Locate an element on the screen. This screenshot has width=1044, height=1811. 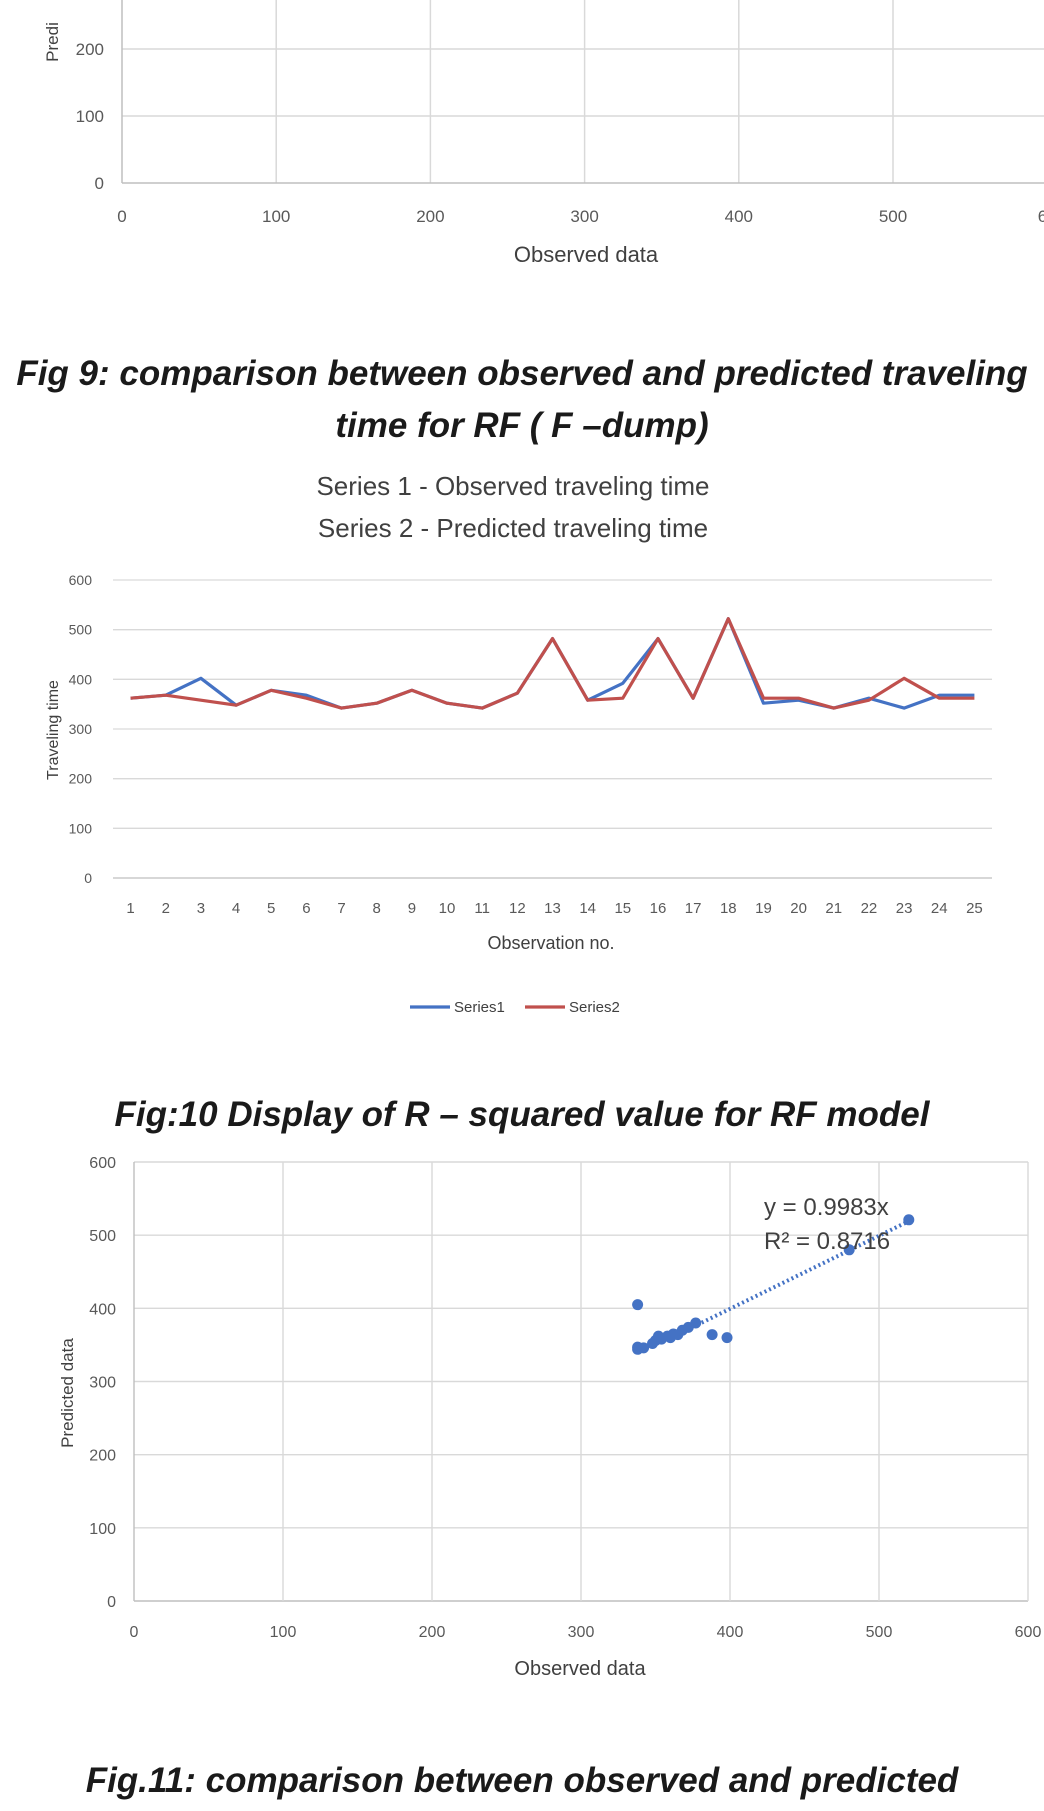
x-tick-label: 60 is located at coordinates (1041, 216).